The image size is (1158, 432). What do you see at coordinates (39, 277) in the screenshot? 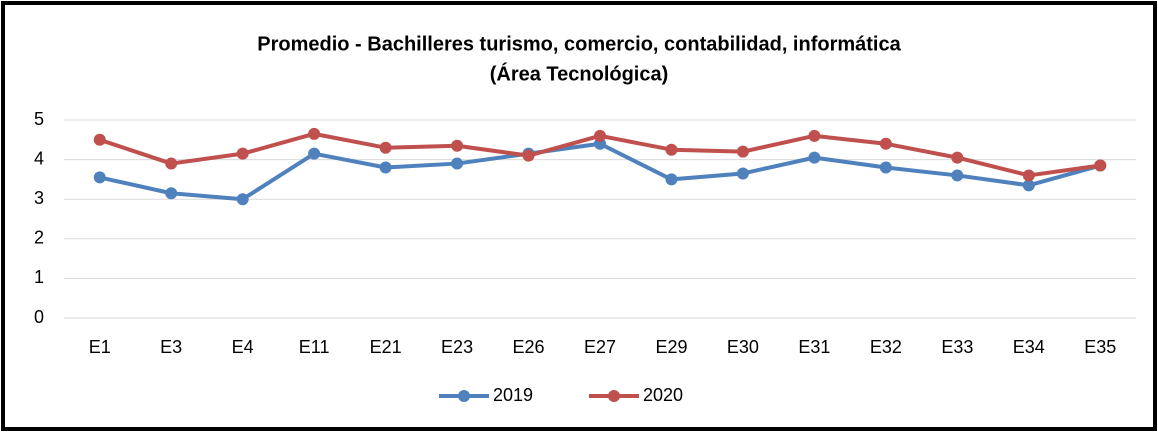
I see `y-tick-label: 1` at bounding box center [39, 277].